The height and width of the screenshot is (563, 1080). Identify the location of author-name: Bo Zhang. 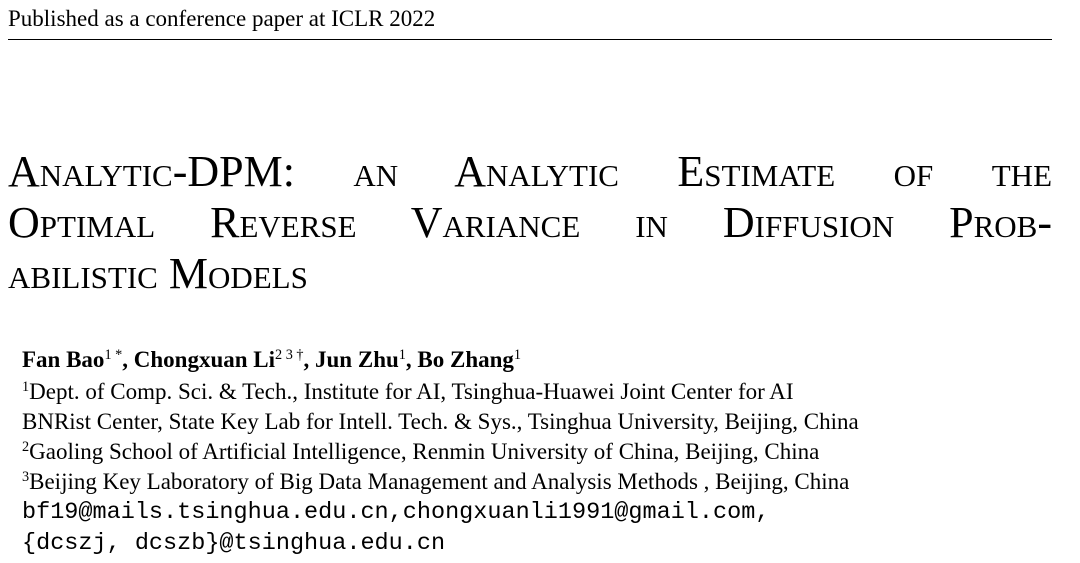
(465, 359).